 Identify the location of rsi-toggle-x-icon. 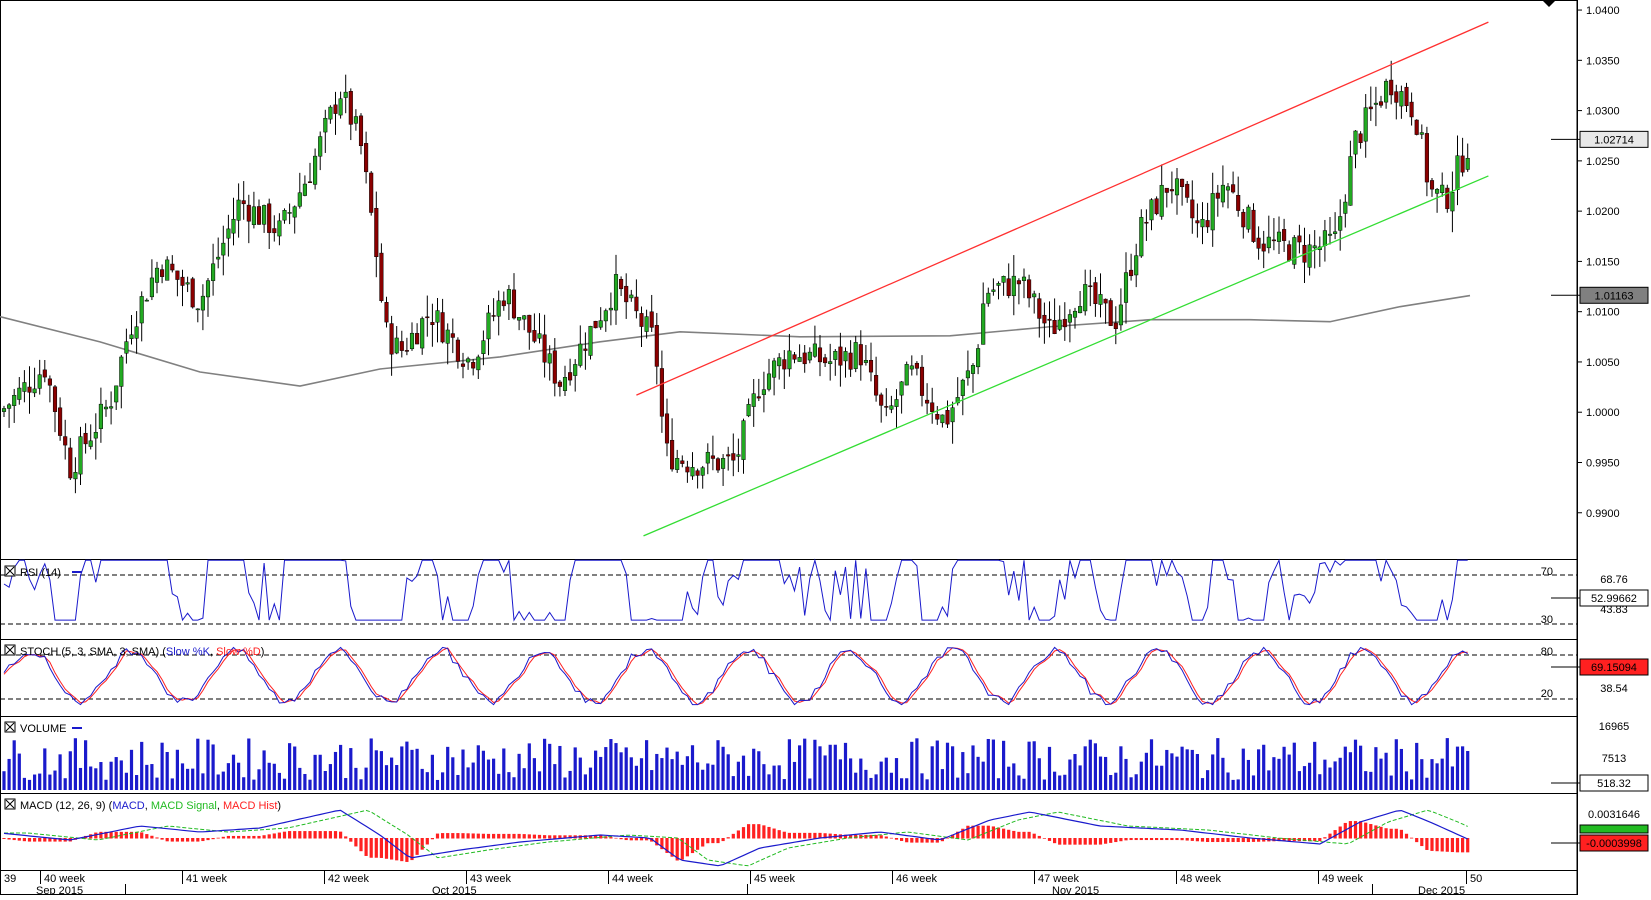
(10, 571).